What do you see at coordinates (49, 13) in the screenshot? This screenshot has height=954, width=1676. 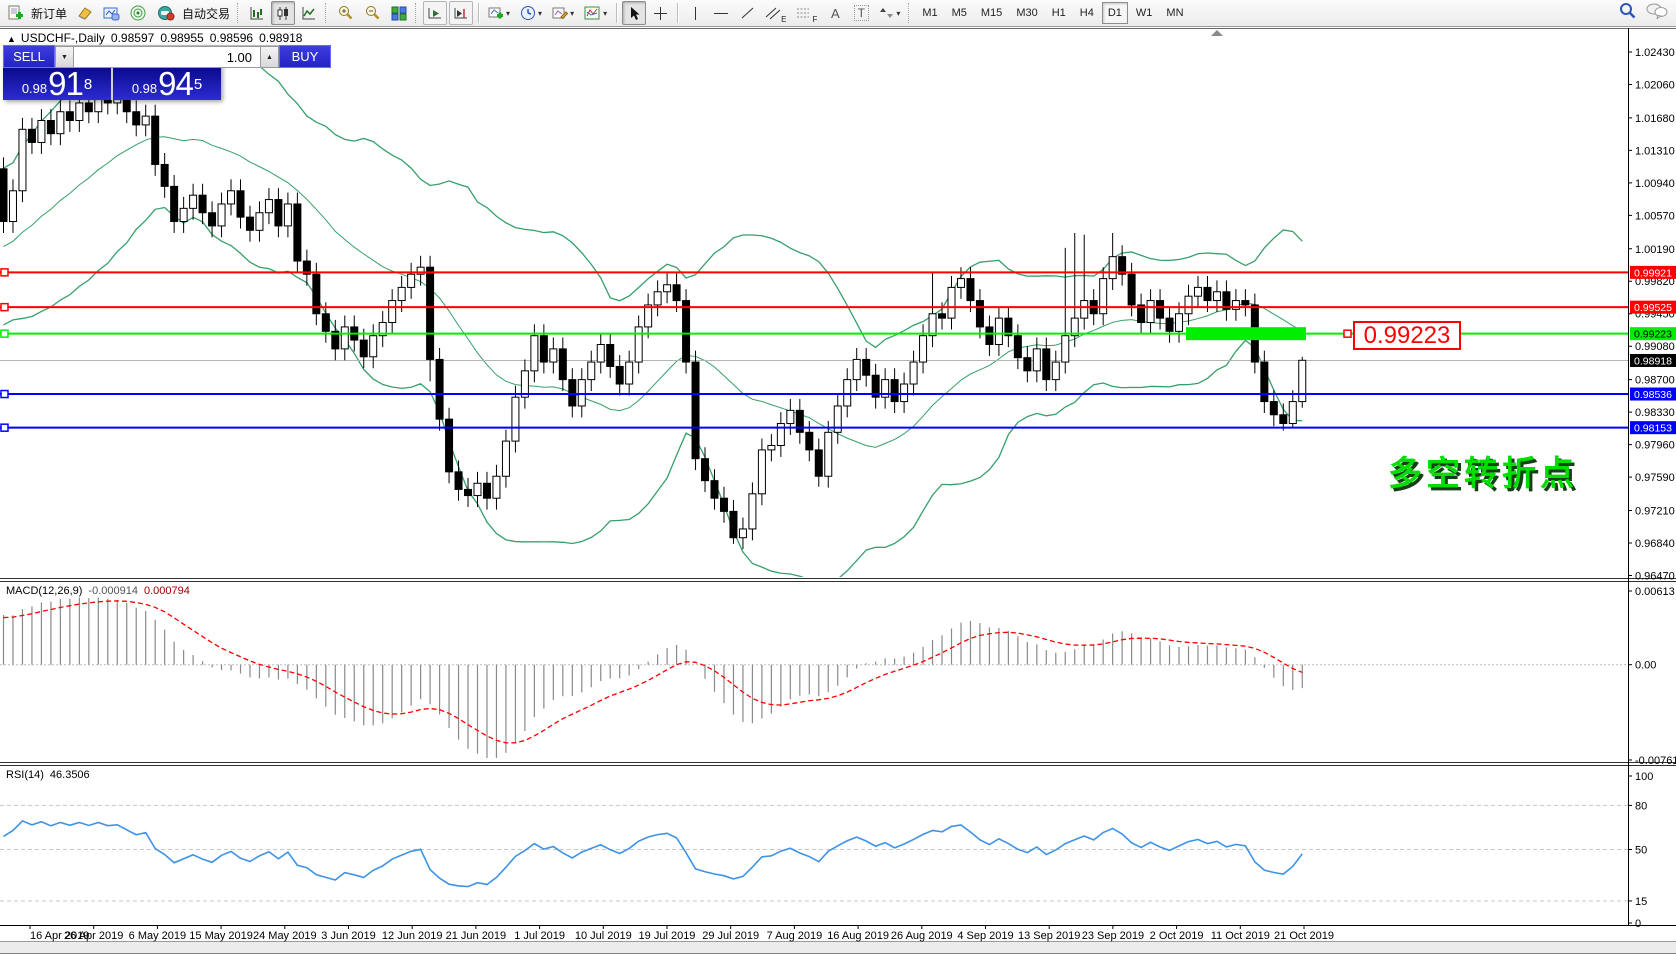 I see `new-order-label: 新订单` at bounding box center [49, 13].